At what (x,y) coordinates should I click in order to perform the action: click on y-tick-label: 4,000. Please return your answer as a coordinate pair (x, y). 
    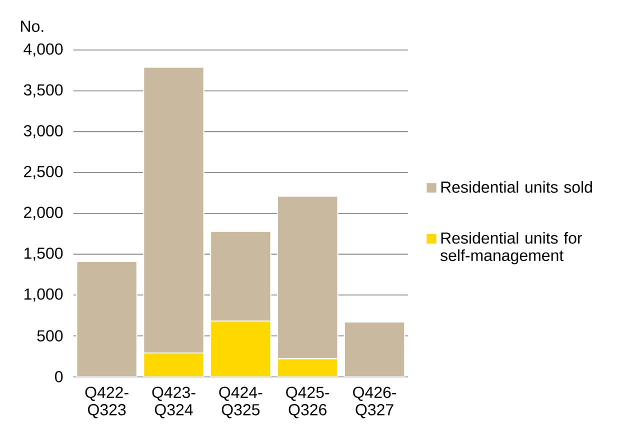
    Looking at the image, I should click on (43, 50).